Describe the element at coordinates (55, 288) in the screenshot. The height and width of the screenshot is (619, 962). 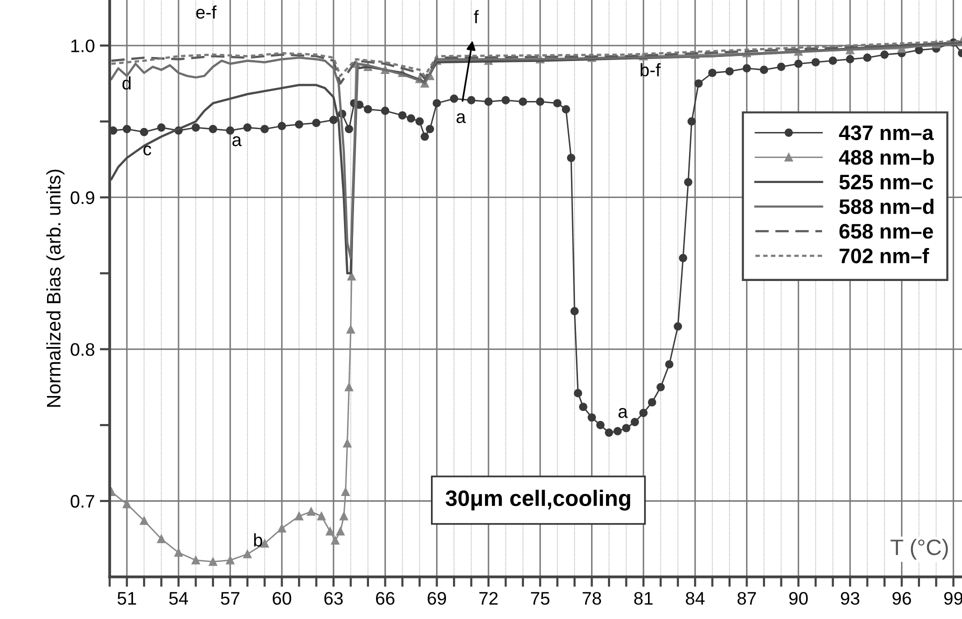
I see `y-axis-title: Normalized Bias (arb. units)` at that location.